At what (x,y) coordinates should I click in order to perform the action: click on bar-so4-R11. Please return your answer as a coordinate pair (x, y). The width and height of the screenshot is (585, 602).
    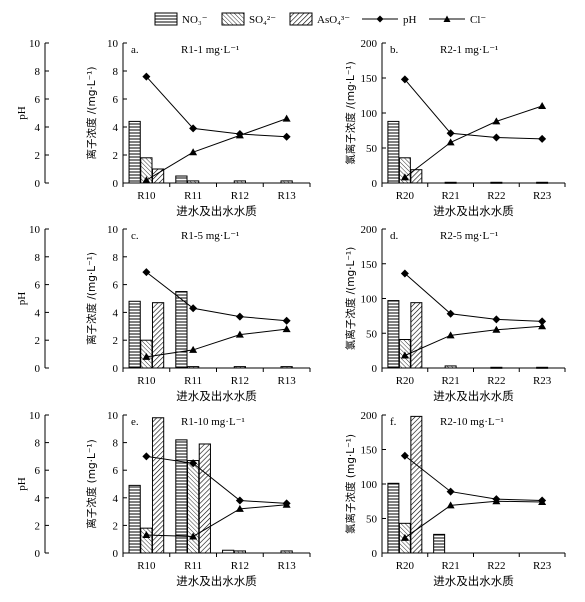
    Looking at the image, I should click on (193, 182).